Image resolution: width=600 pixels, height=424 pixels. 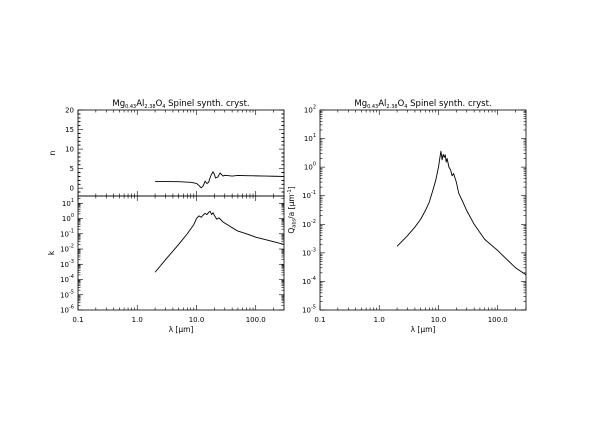 What do you see at coordinates (51, 252) in the screenshot?
I see `y-axis-label-k: k` at bounding box center [51, 252].